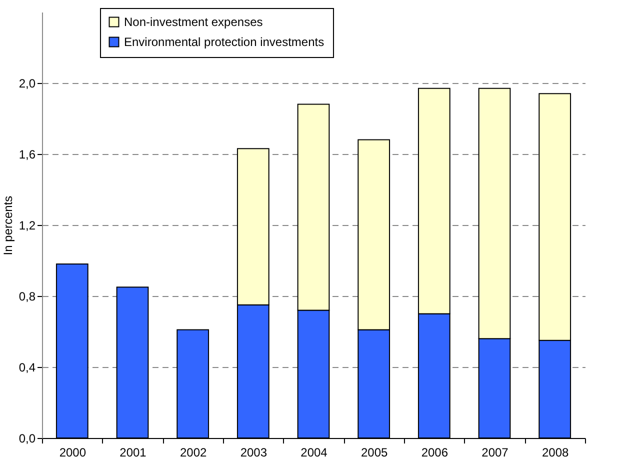  Describe the element at coordinates (27, 367) in the screenshot. I see `y-tick-label: 0,4` at that location.